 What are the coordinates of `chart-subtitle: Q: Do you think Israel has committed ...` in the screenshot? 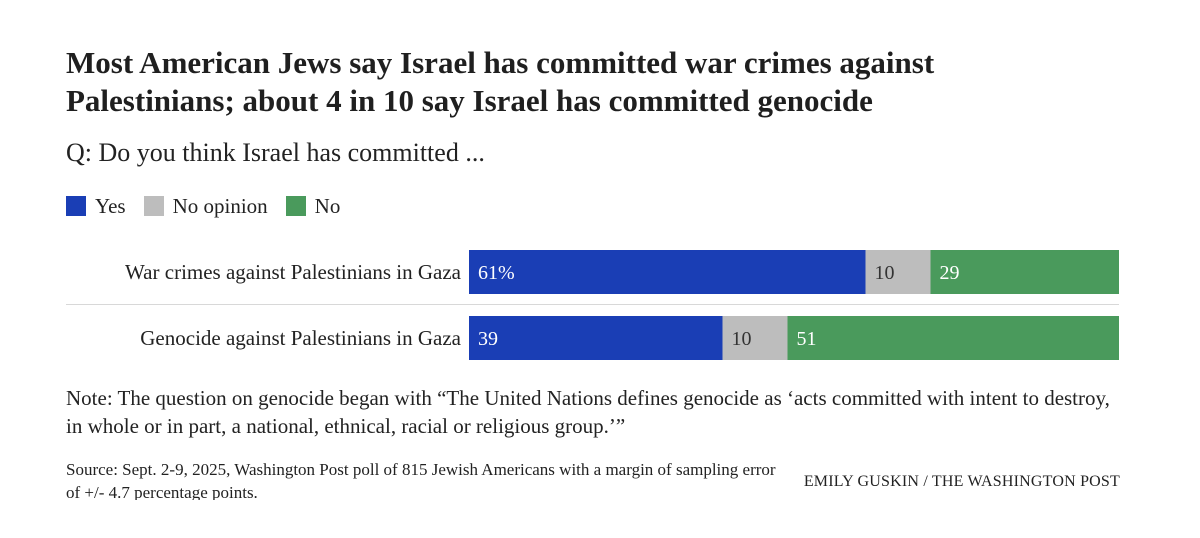 It's located at (275, 152).